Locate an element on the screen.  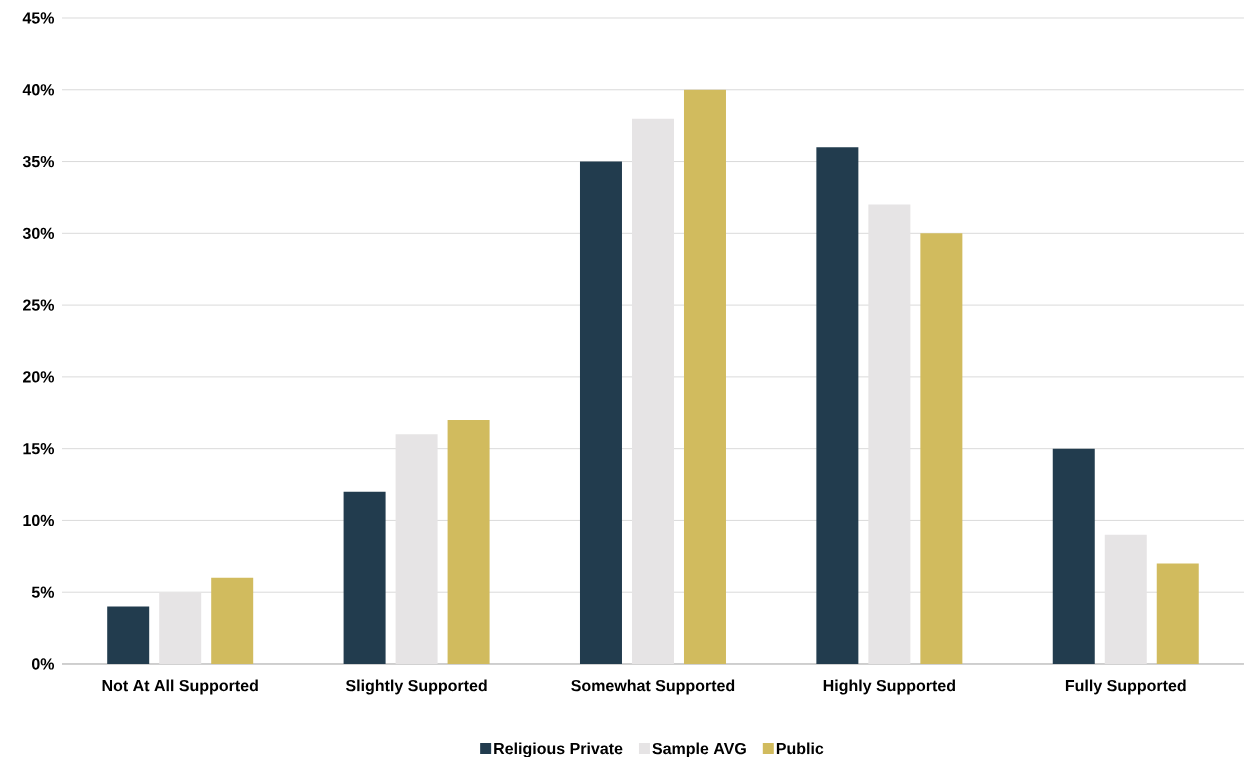
y-tick-label: 0% is located at coordinates (43, 664).